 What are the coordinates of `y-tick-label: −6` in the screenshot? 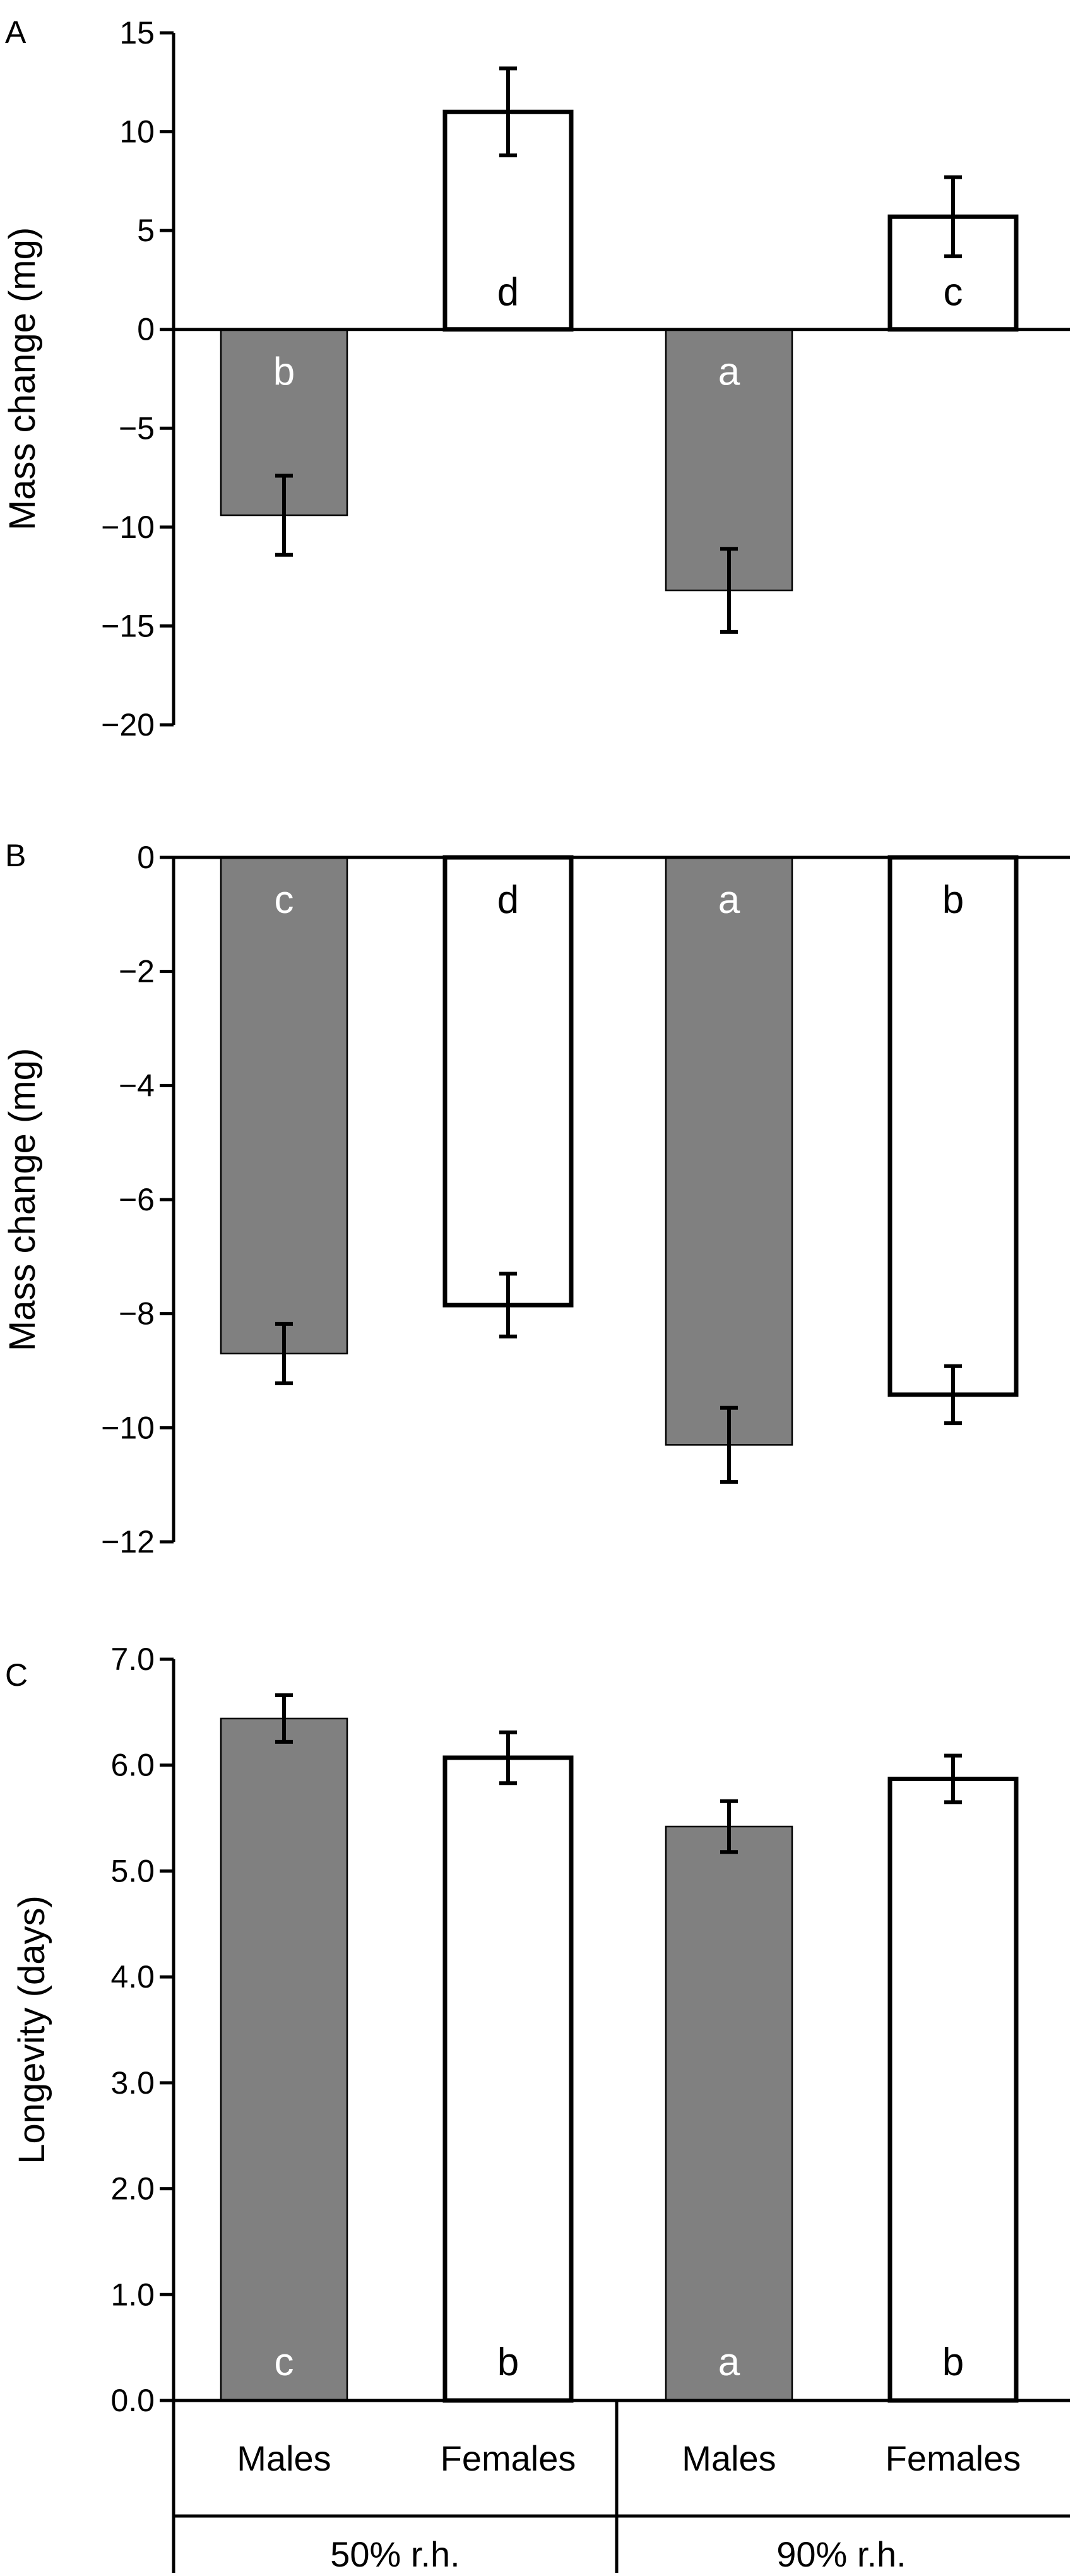 It's located at (137, 1199).